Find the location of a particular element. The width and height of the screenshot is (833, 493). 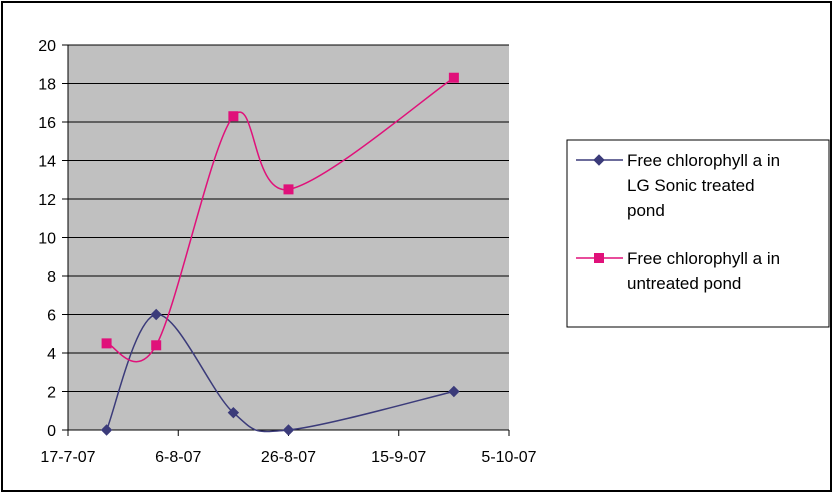

y-tick-label: 20 is located at coordinates (47, 46).